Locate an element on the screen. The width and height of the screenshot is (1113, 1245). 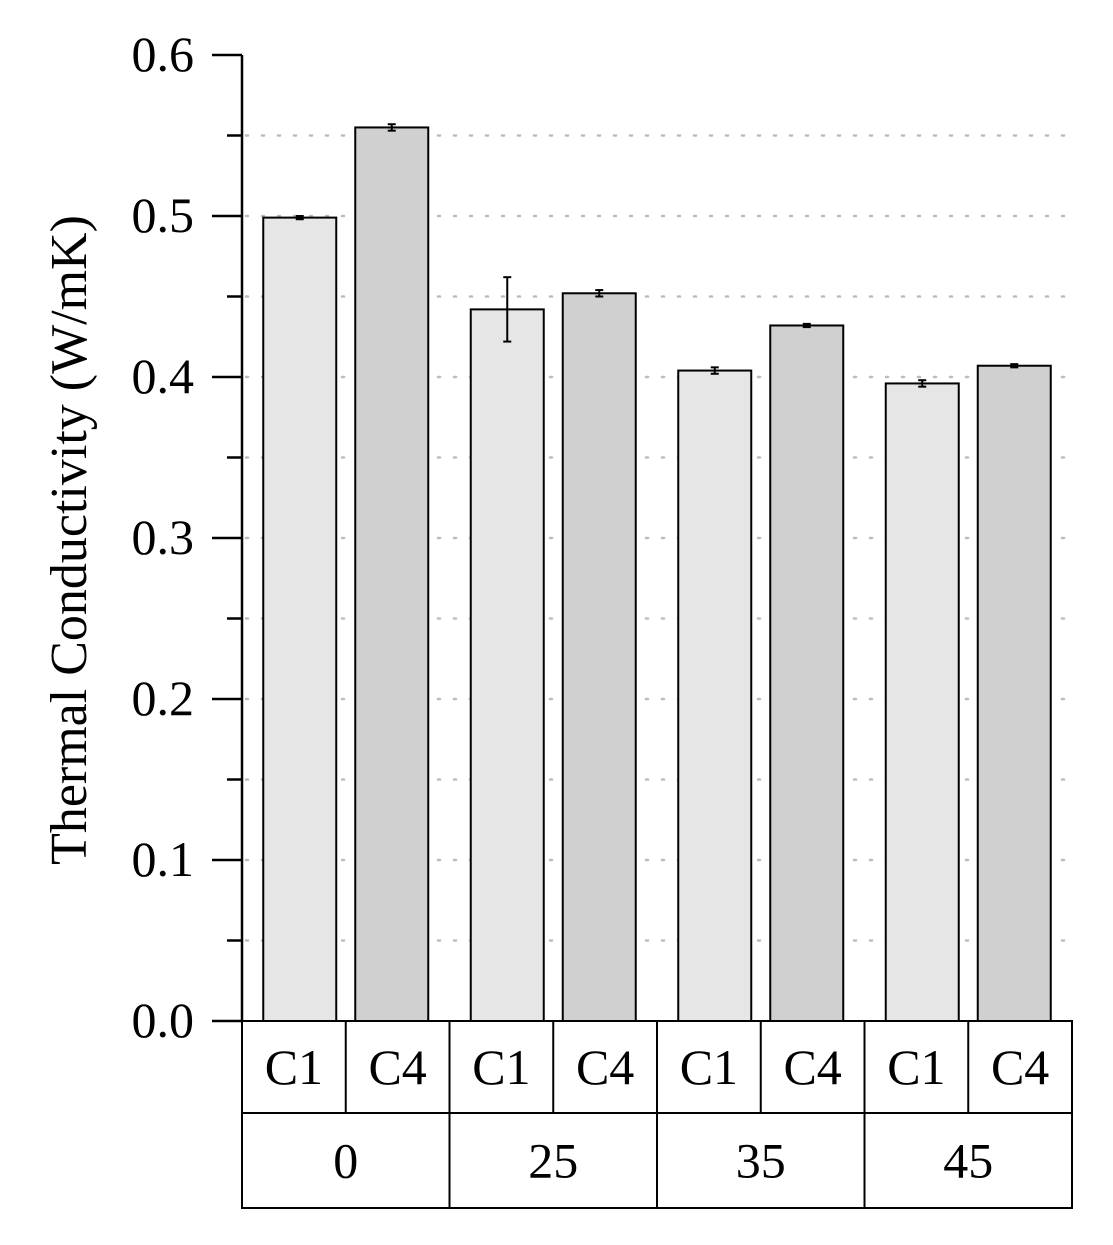
bar-0-C4 is located at coordinates (392, 574).